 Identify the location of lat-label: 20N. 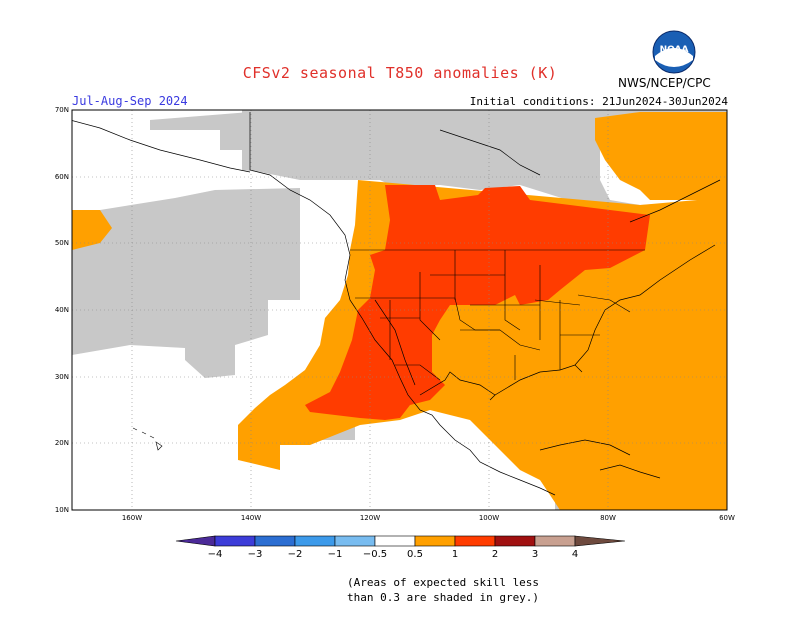
(62, 443).